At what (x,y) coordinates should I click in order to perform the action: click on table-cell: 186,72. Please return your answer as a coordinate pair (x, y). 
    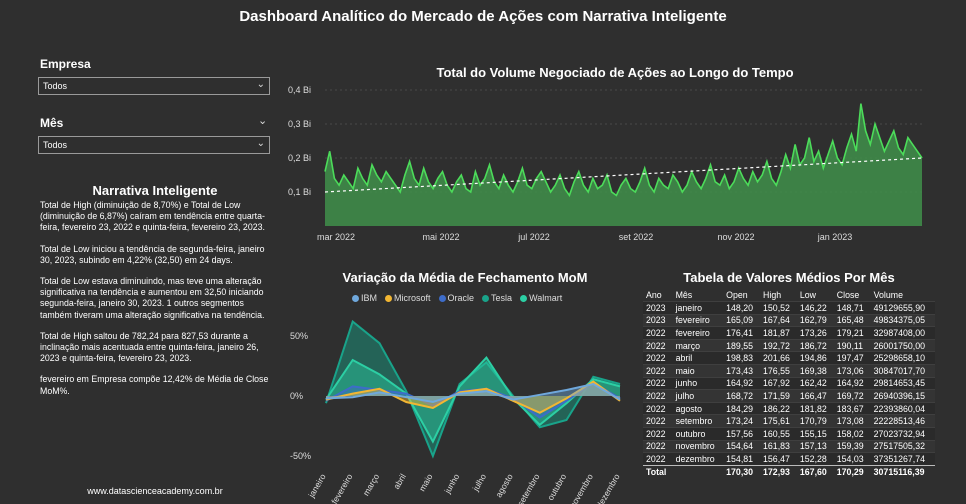
    Looking at the image, I should click on (813, 345).